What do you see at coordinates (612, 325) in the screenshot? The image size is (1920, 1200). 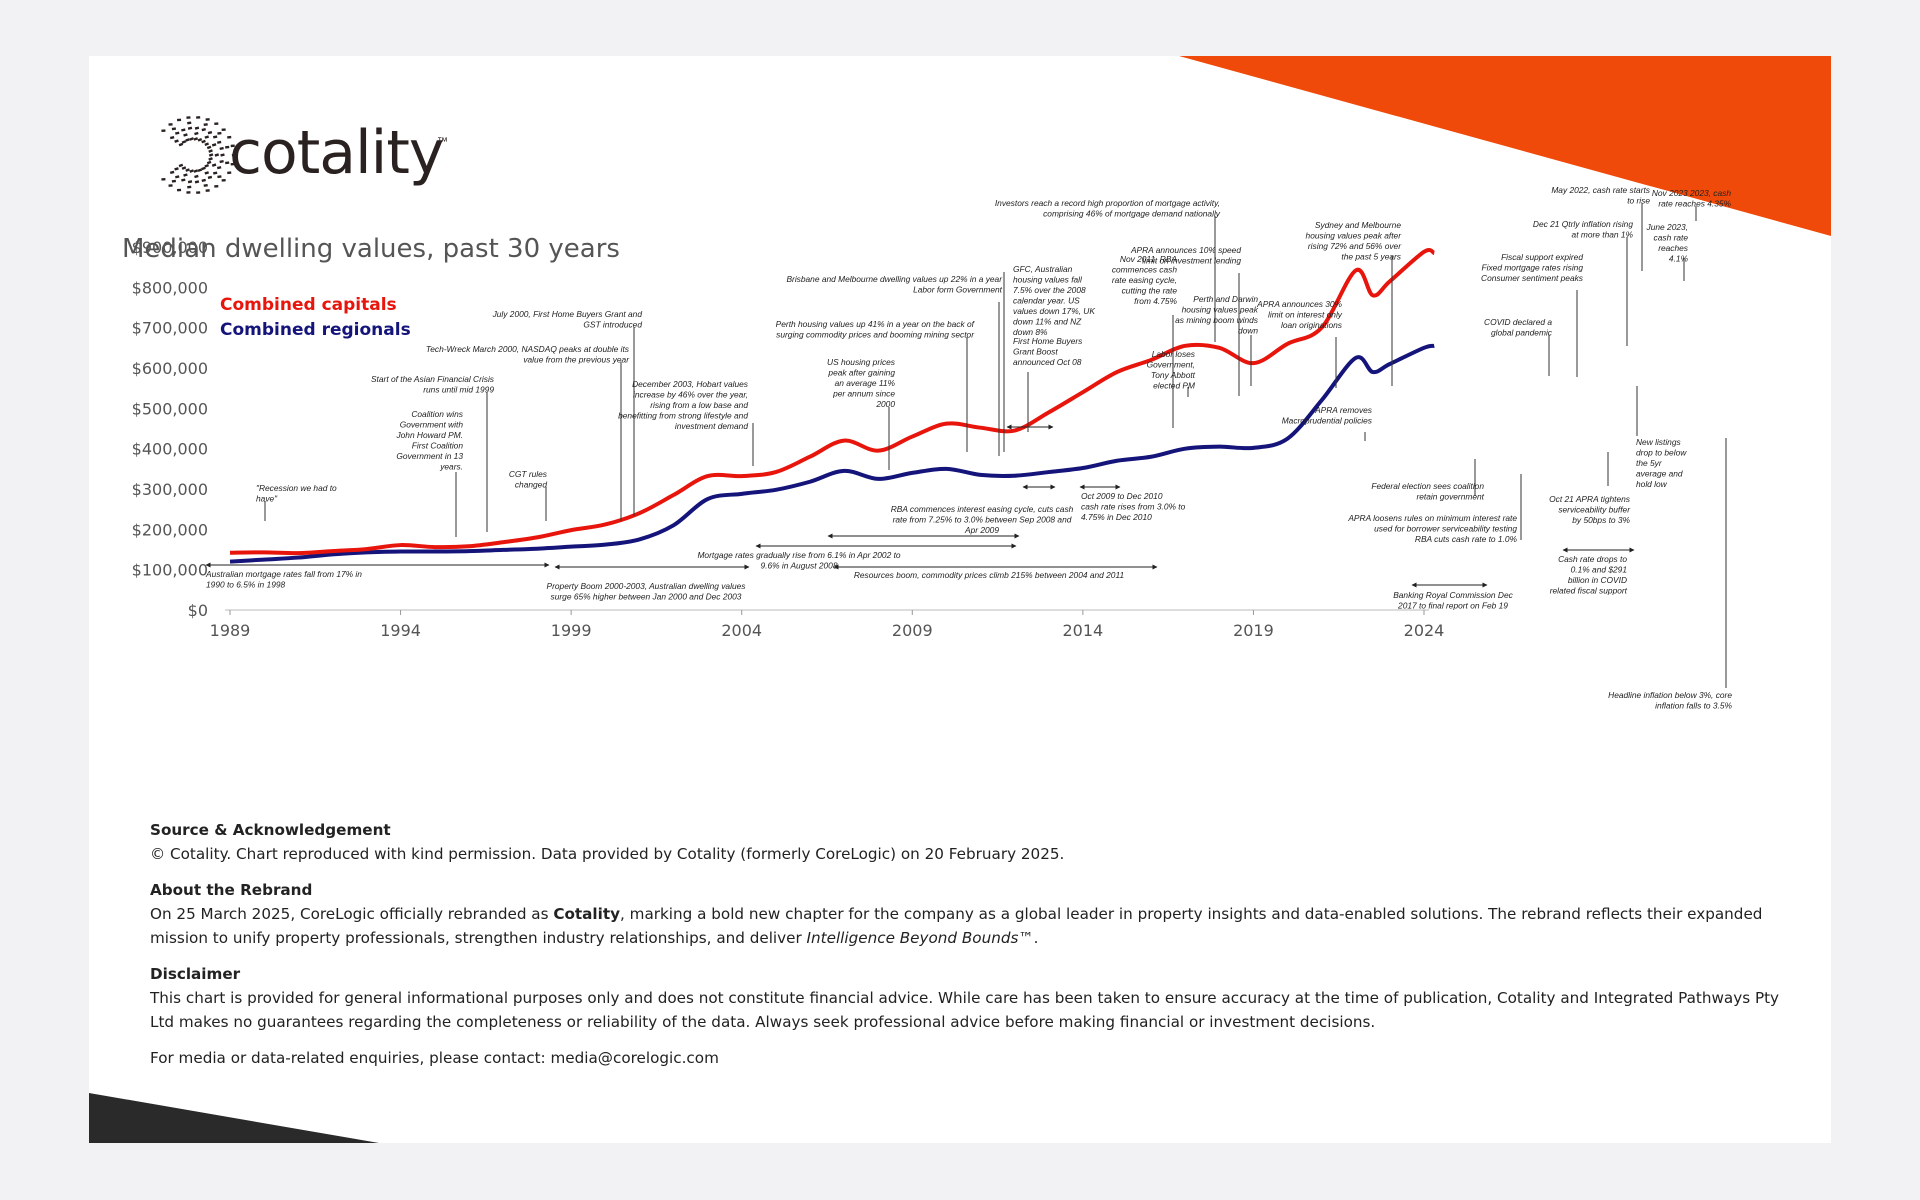 I see `annotation-text: GST introduced` at bounding box center [612, 325].